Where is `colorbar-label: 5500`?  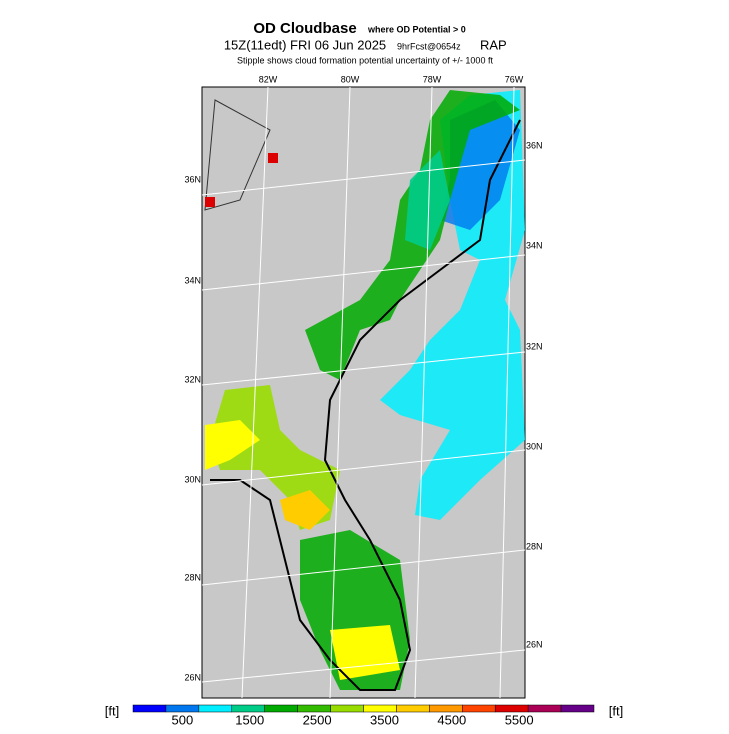 colorbar-label: 5500 is located at coordinates (519, 719).